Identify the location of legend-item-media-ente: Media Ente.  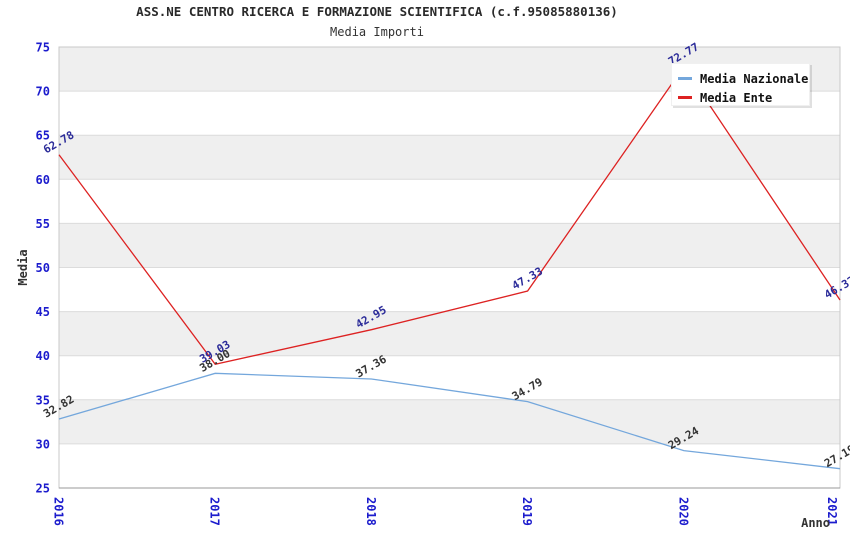
(743, 97).